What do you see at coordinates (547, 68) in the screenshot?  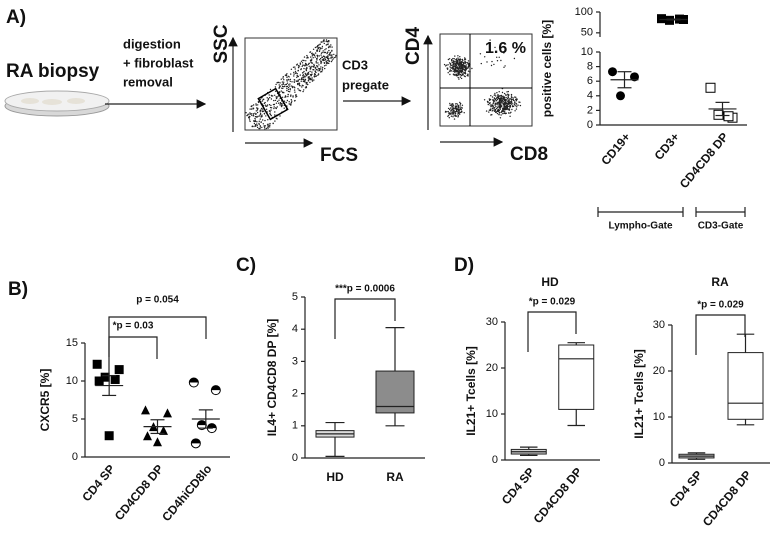 I see `y-axis-label: positive cells [%]` at bounding box center [547, 68].